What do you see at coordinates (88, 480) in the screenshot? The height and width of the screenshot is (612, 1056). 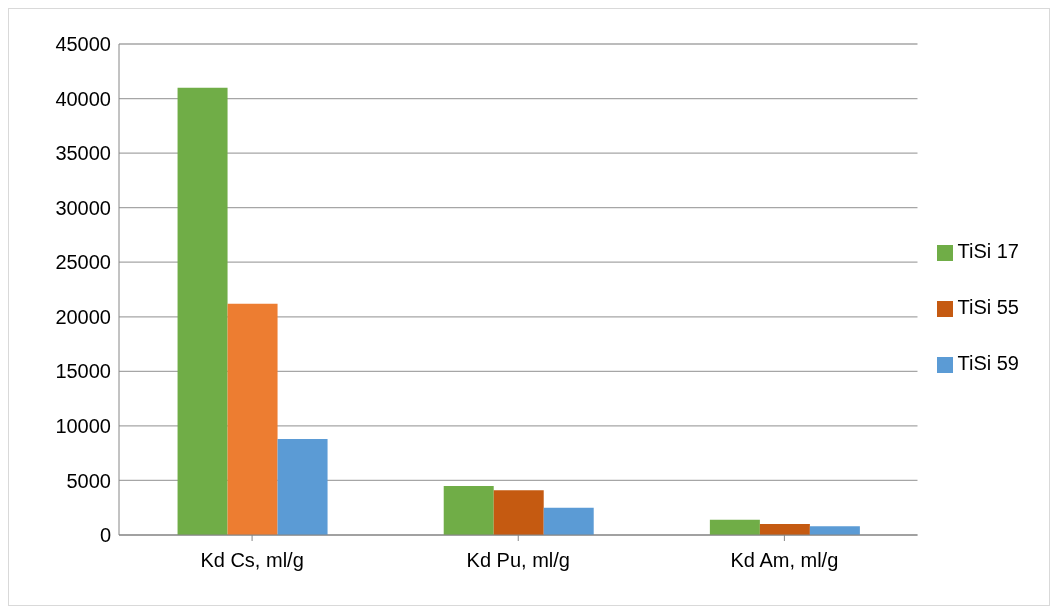 I see `y-tick-label: 5000` at bounding box center [88, 480].